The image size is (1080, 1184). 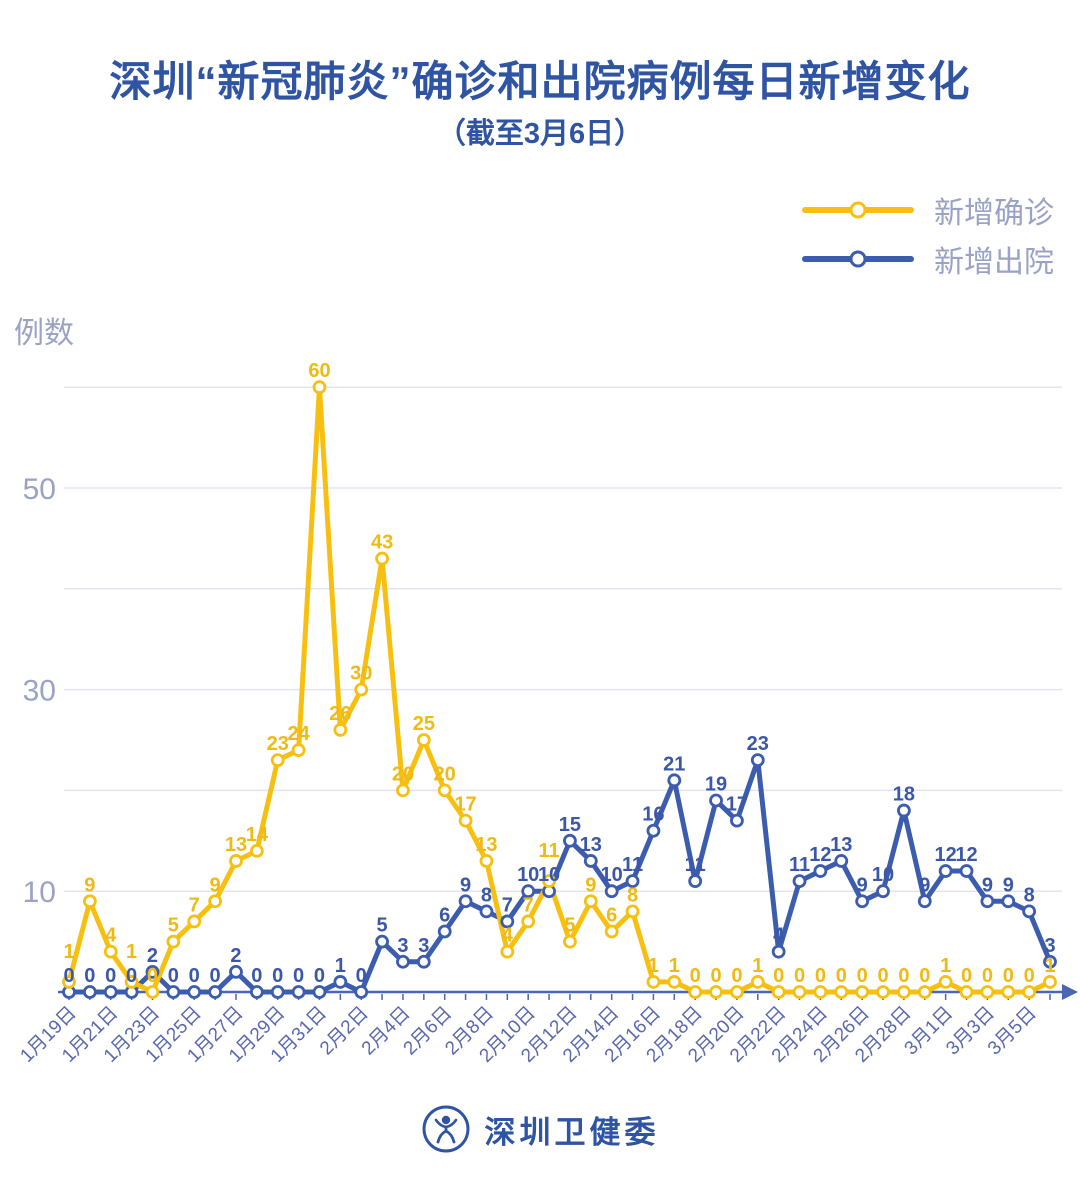 I want to click on confirmed-marker-icon, so click(x=858, y=210).